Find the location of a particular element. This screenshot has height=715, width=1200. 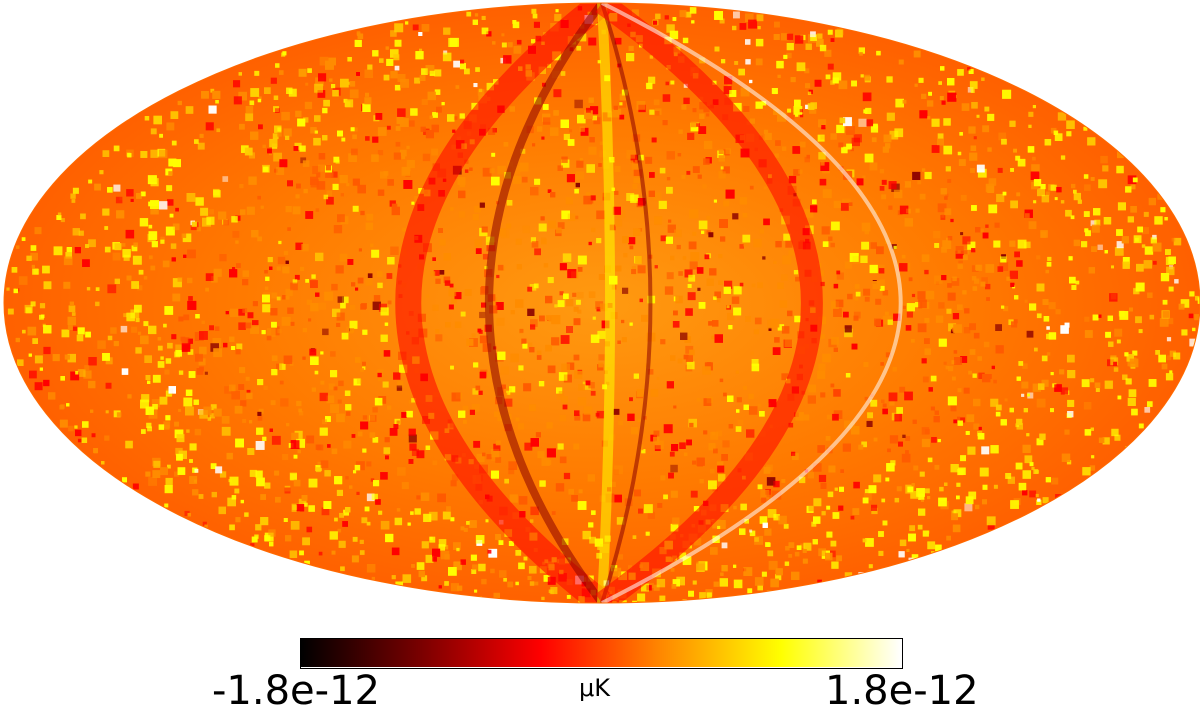

colorbar-max-label: 1.8e-12 is located at coordinates (902, 691).